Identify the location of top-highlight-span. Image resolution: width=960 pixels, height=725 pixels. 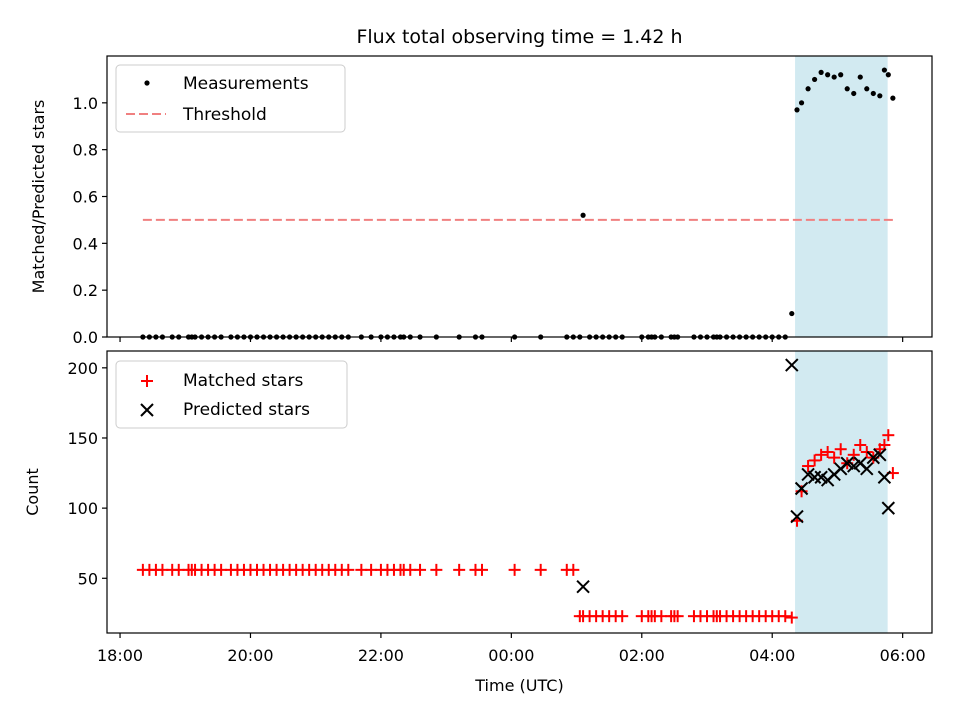
(841, 196).